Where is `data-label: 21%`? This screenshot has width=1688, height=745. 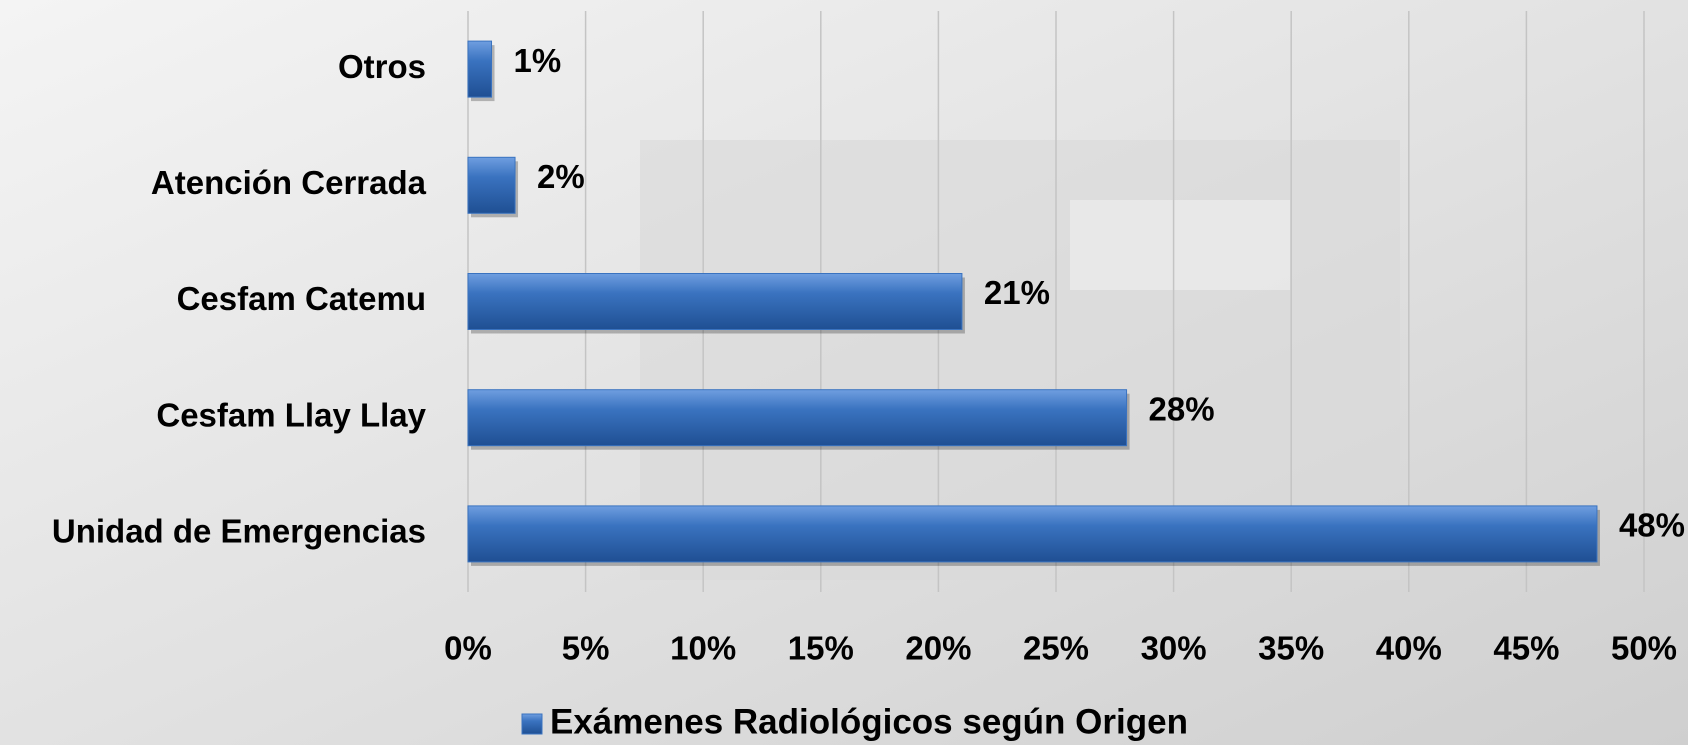 data-label: 21% is located at coordinates (1017, 292).